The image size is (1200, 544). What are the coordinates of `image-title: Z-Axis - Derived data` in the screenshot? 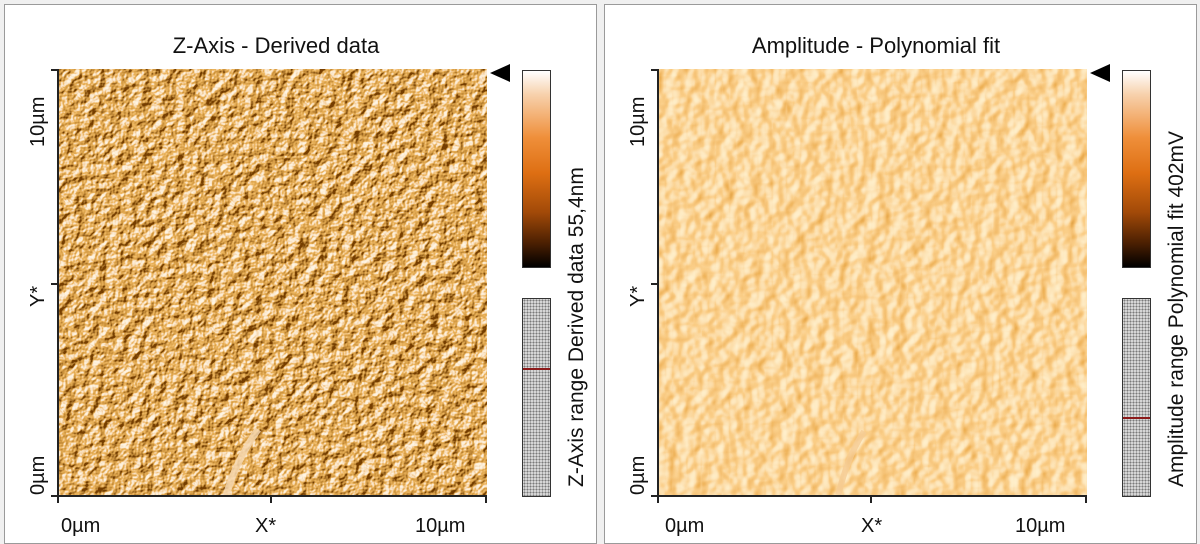 It's located at (276, 45).